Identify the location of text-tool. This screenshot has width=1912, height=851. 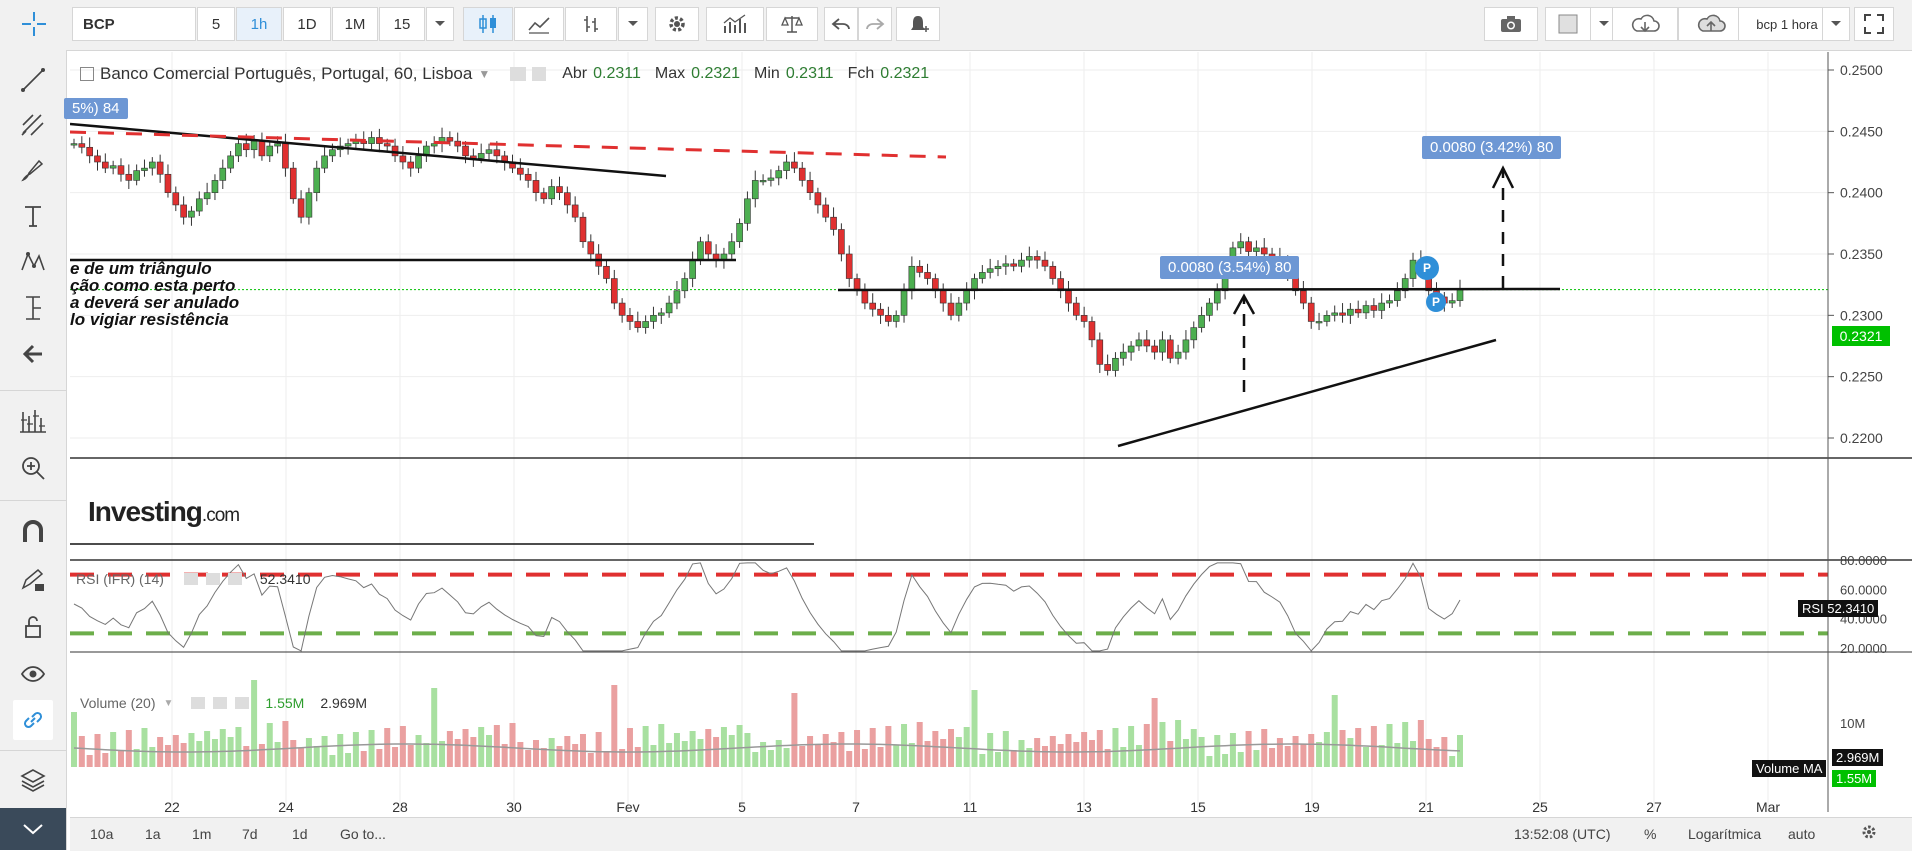
(33, 216).